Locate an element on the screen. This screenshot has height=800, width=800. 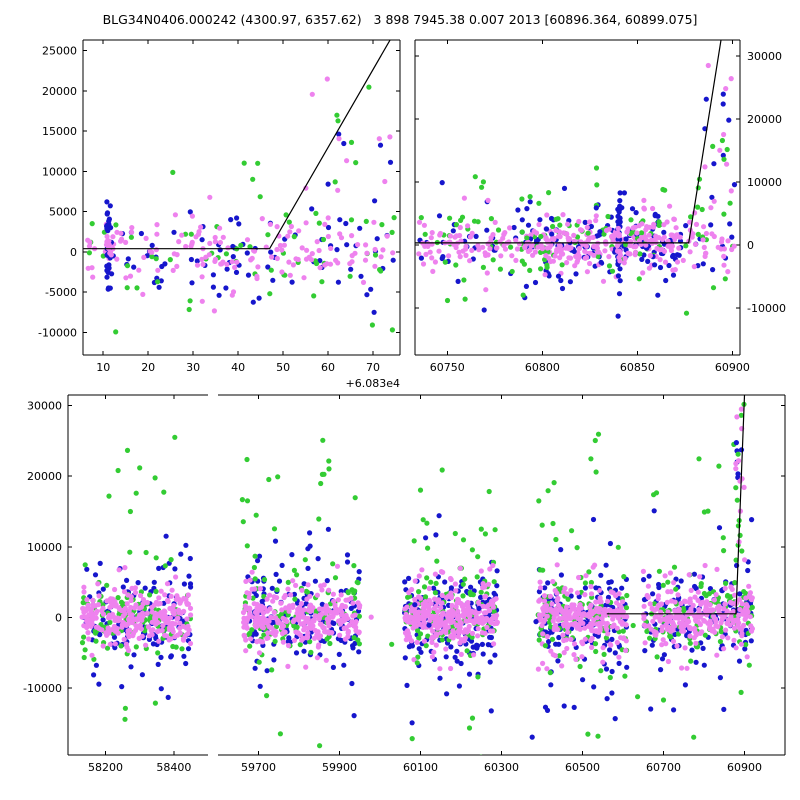
svg-text: 30 is located at coordinates (193, 367).